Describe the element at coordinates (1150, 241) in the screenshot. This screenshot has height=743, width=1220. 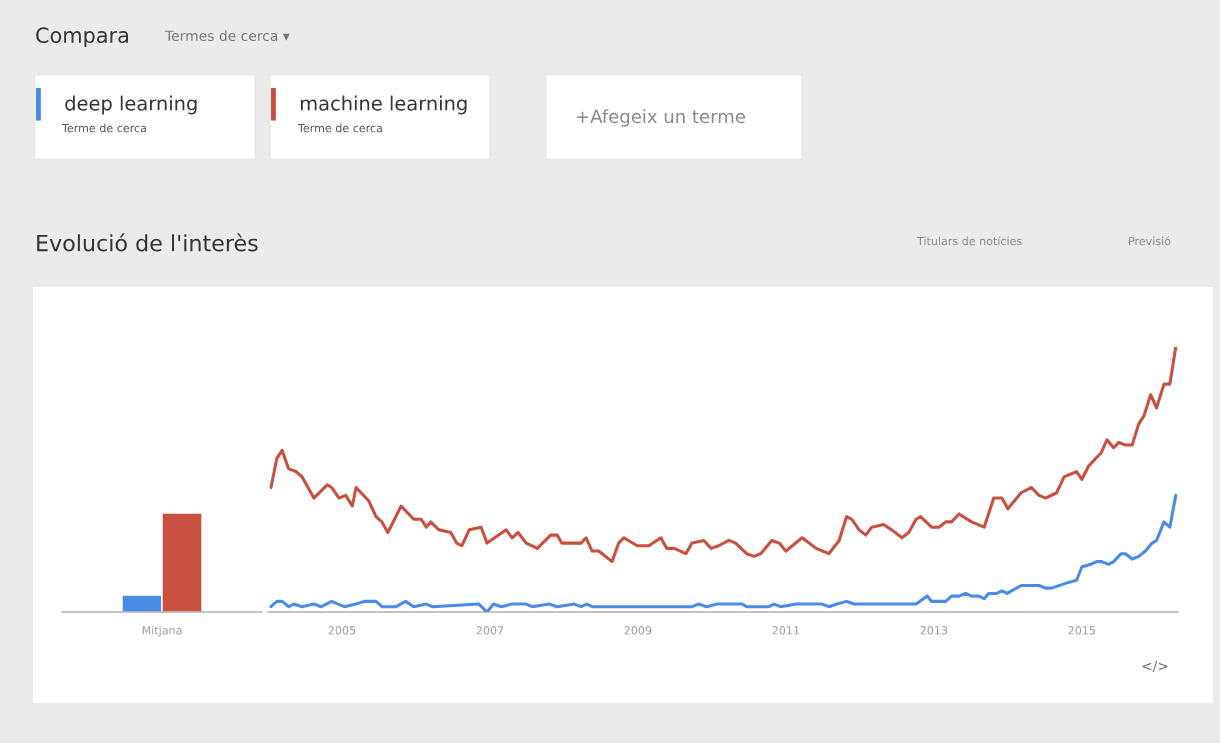
I see `text: Previsió` at that location.